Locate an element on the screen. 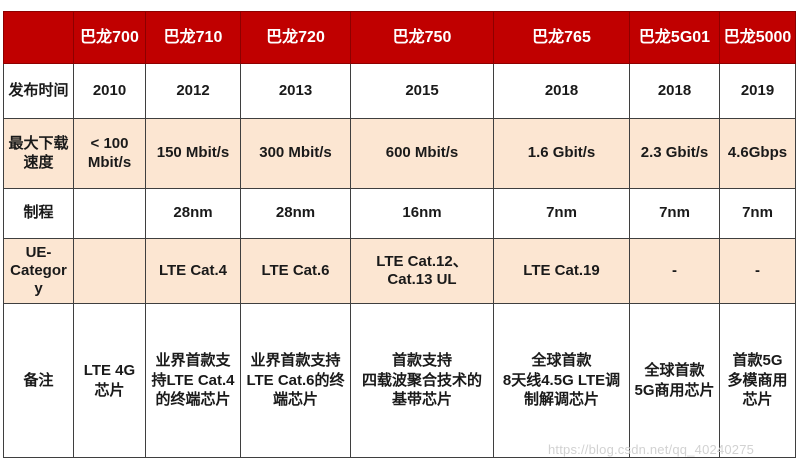  table-corner-cell is located at coordinates (38, 37).